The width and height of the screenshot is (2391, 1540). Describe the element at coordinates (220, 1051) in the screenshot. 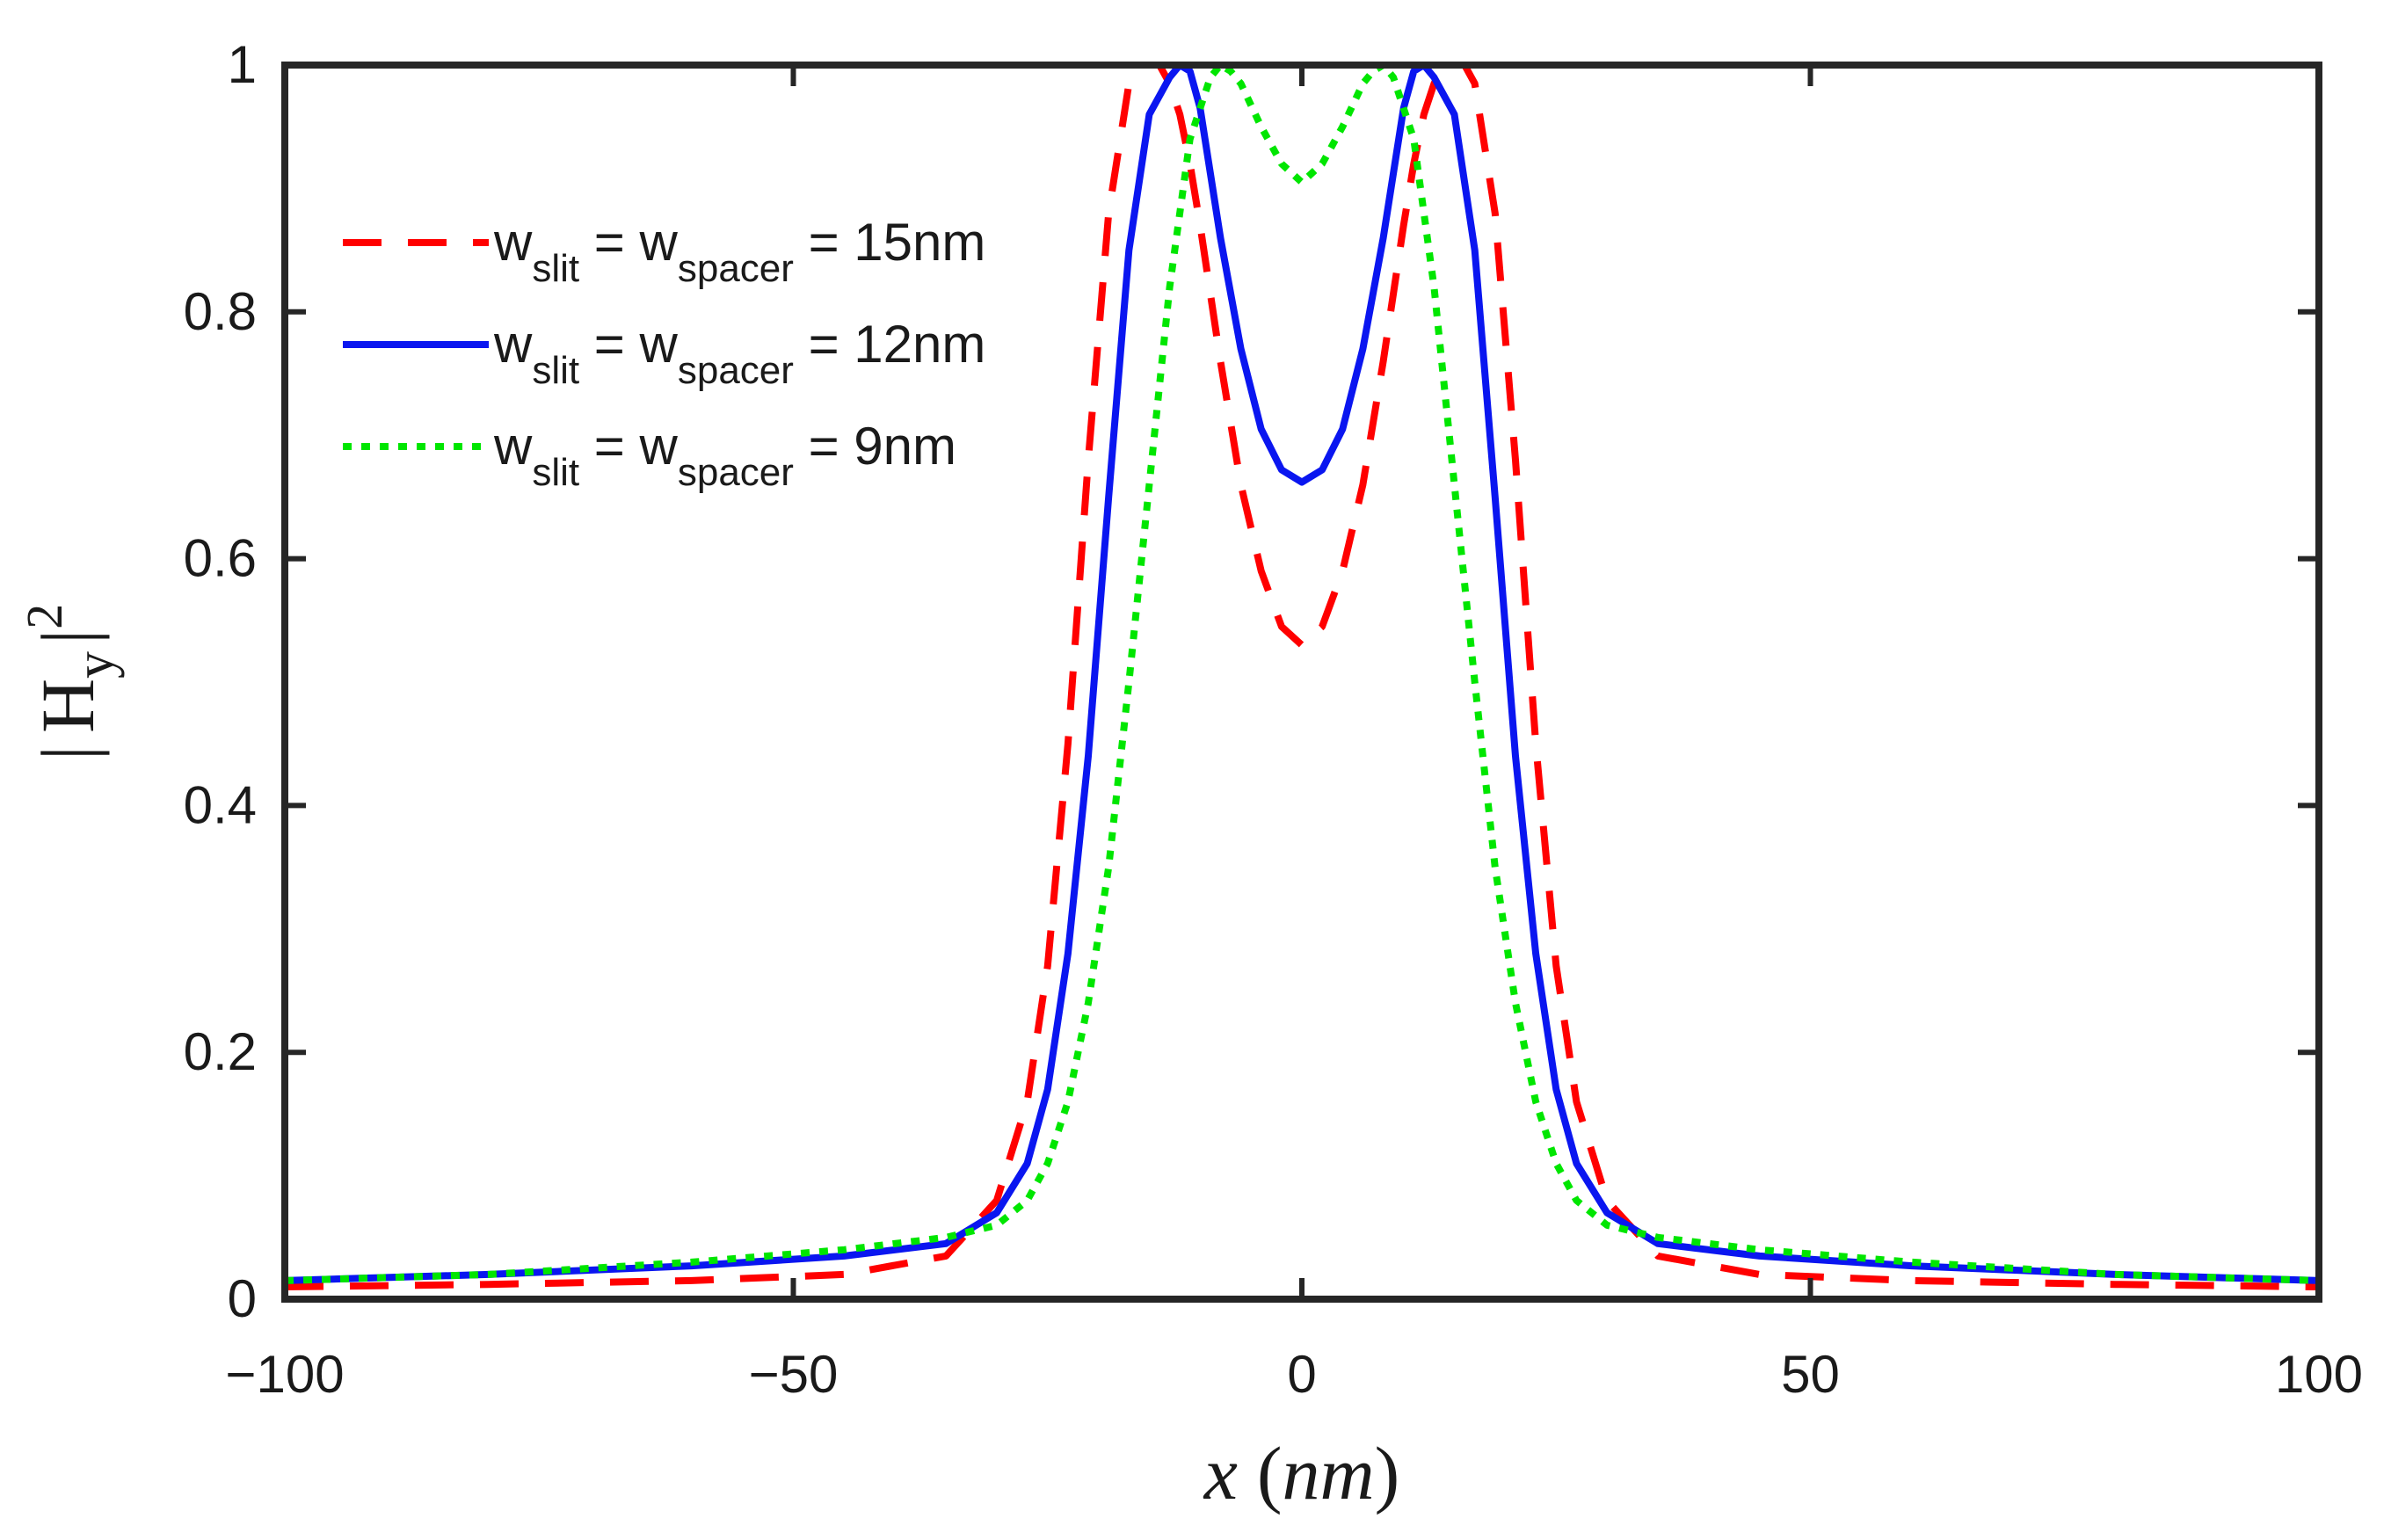

I see `y-tick-label: 0.2` at that location.